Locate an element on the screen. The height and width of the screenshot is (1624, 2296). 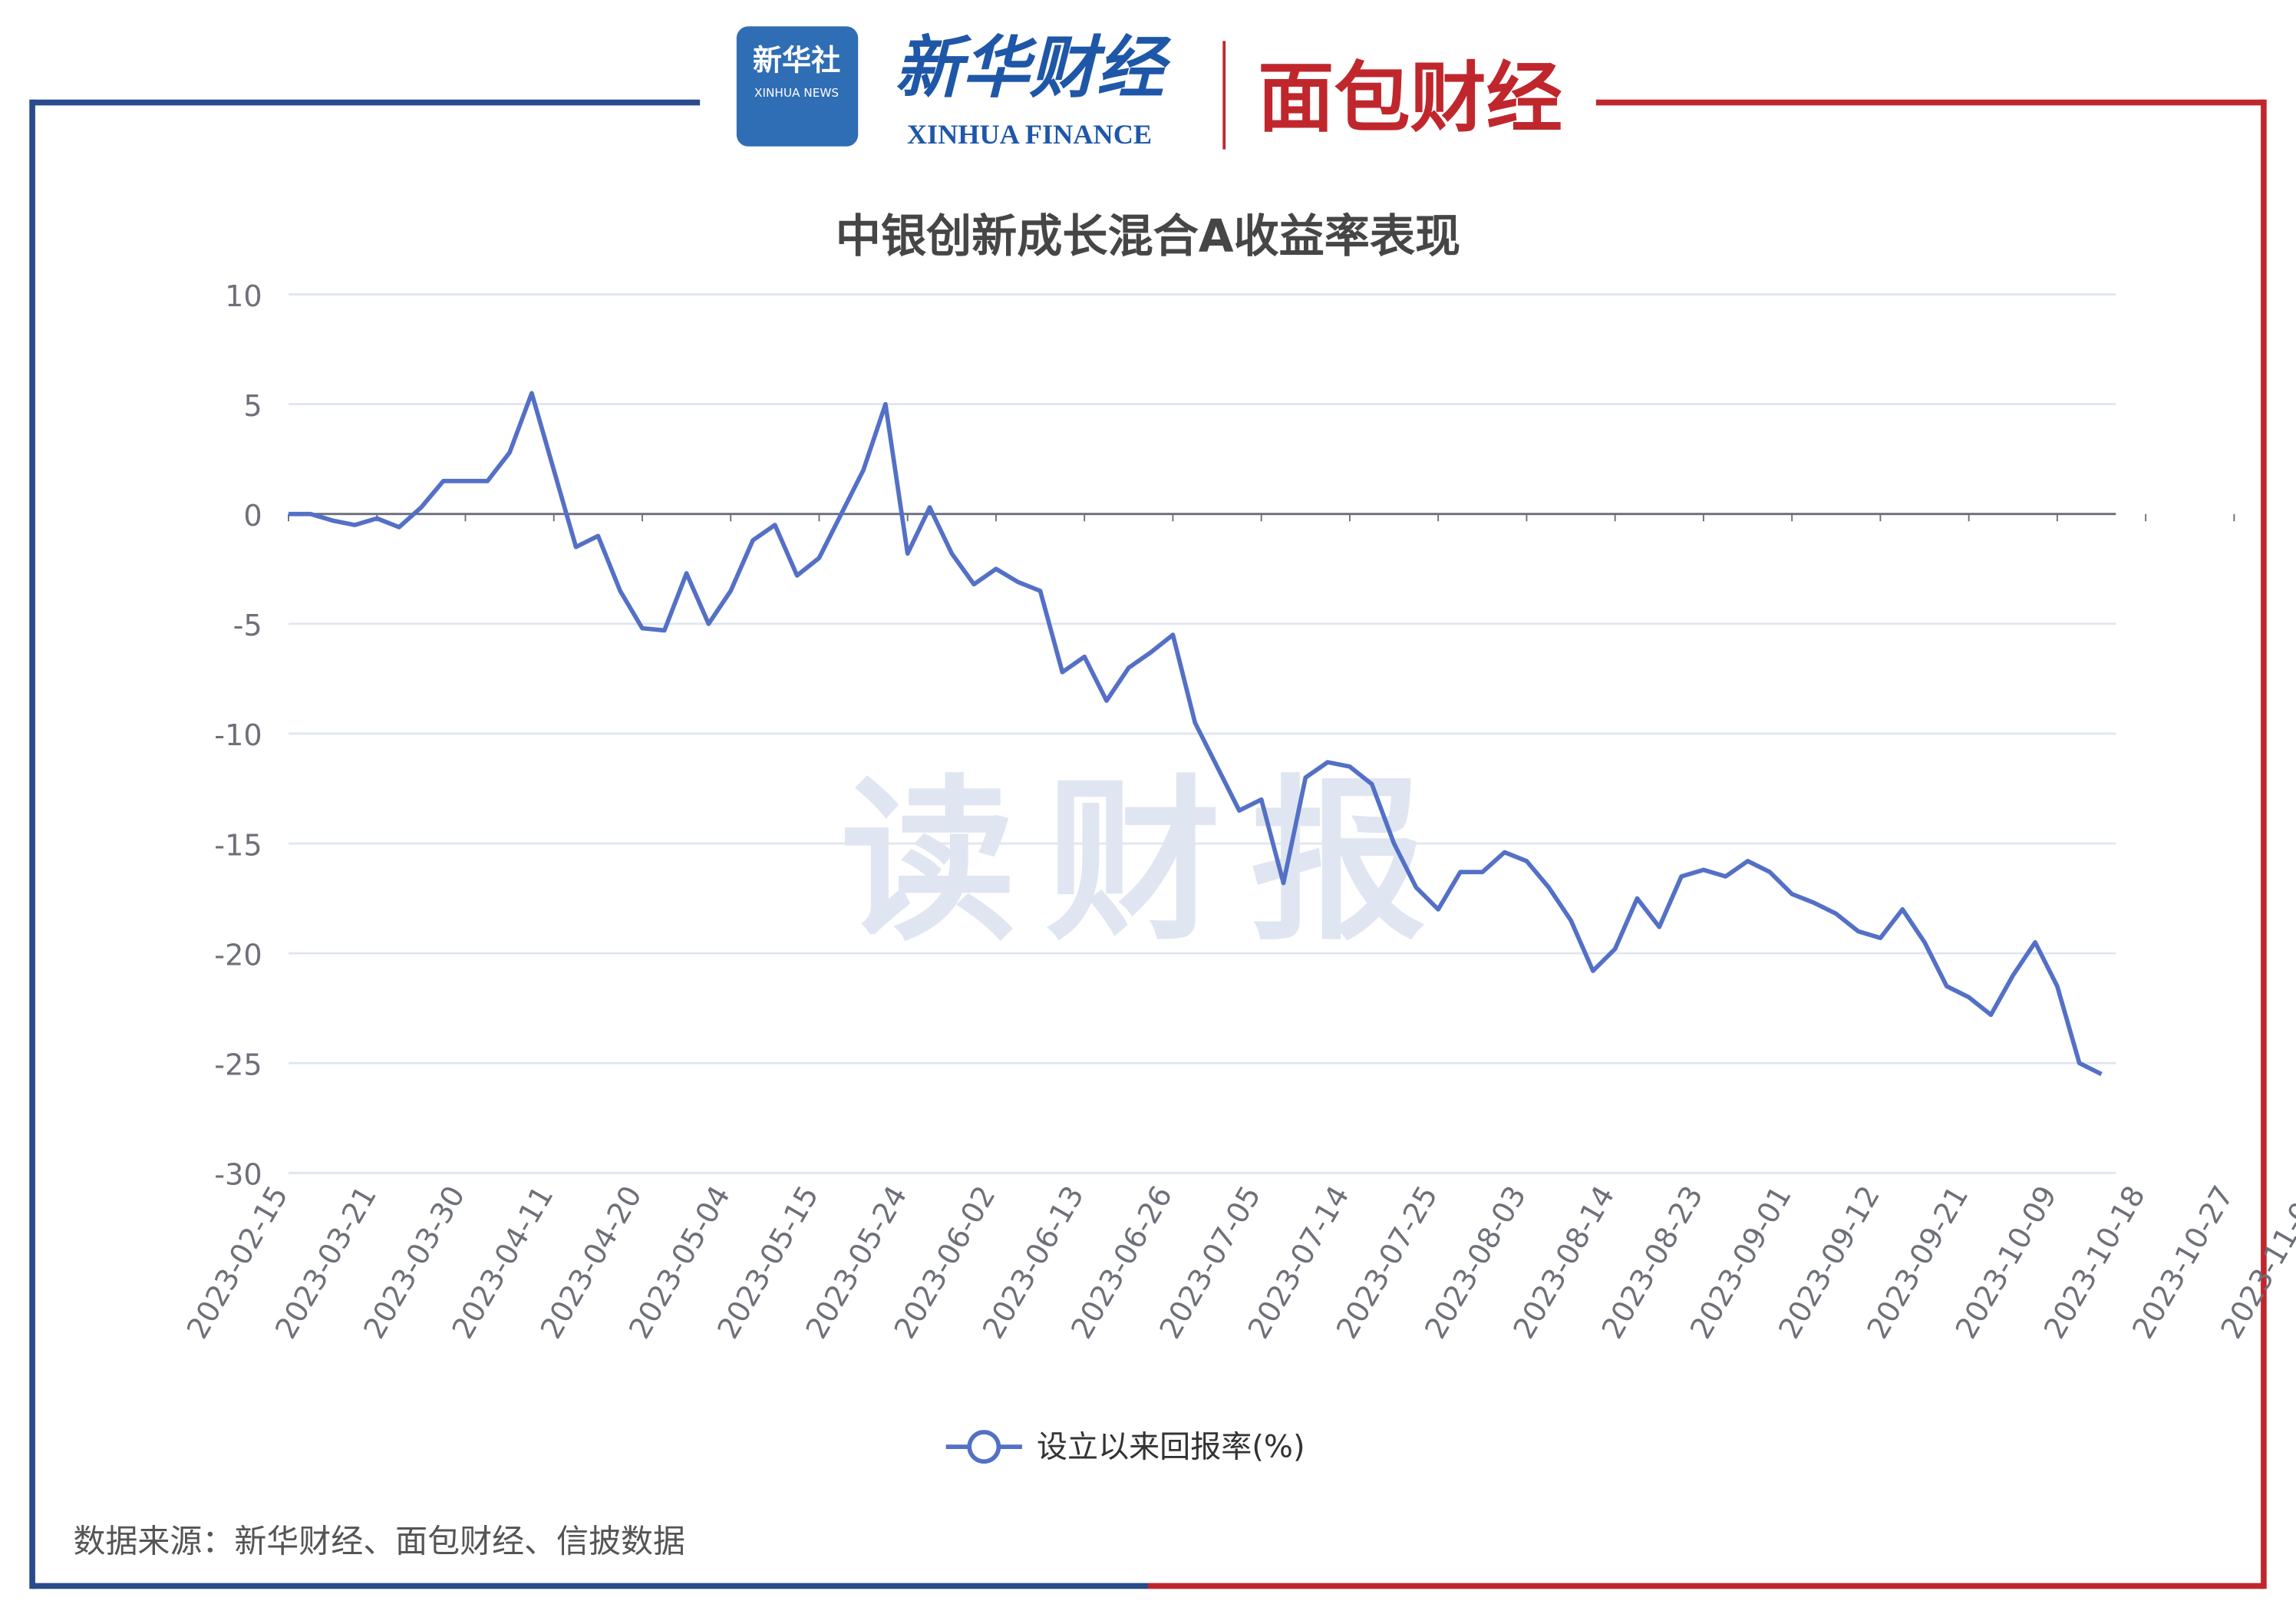
legend-label: 设立以来回报率(%) is located at coordinates (1171, 1446).